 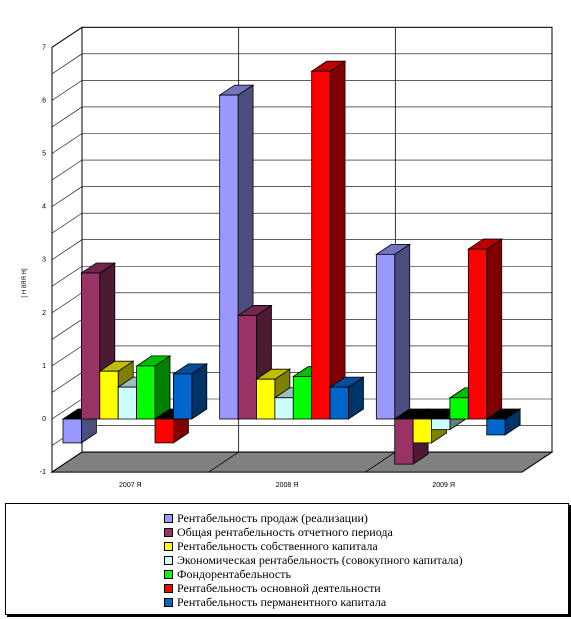 I want to click on y-axis-ticks: -1 0 1 2 3 4 5 6 7, so click(x=43, y=260).